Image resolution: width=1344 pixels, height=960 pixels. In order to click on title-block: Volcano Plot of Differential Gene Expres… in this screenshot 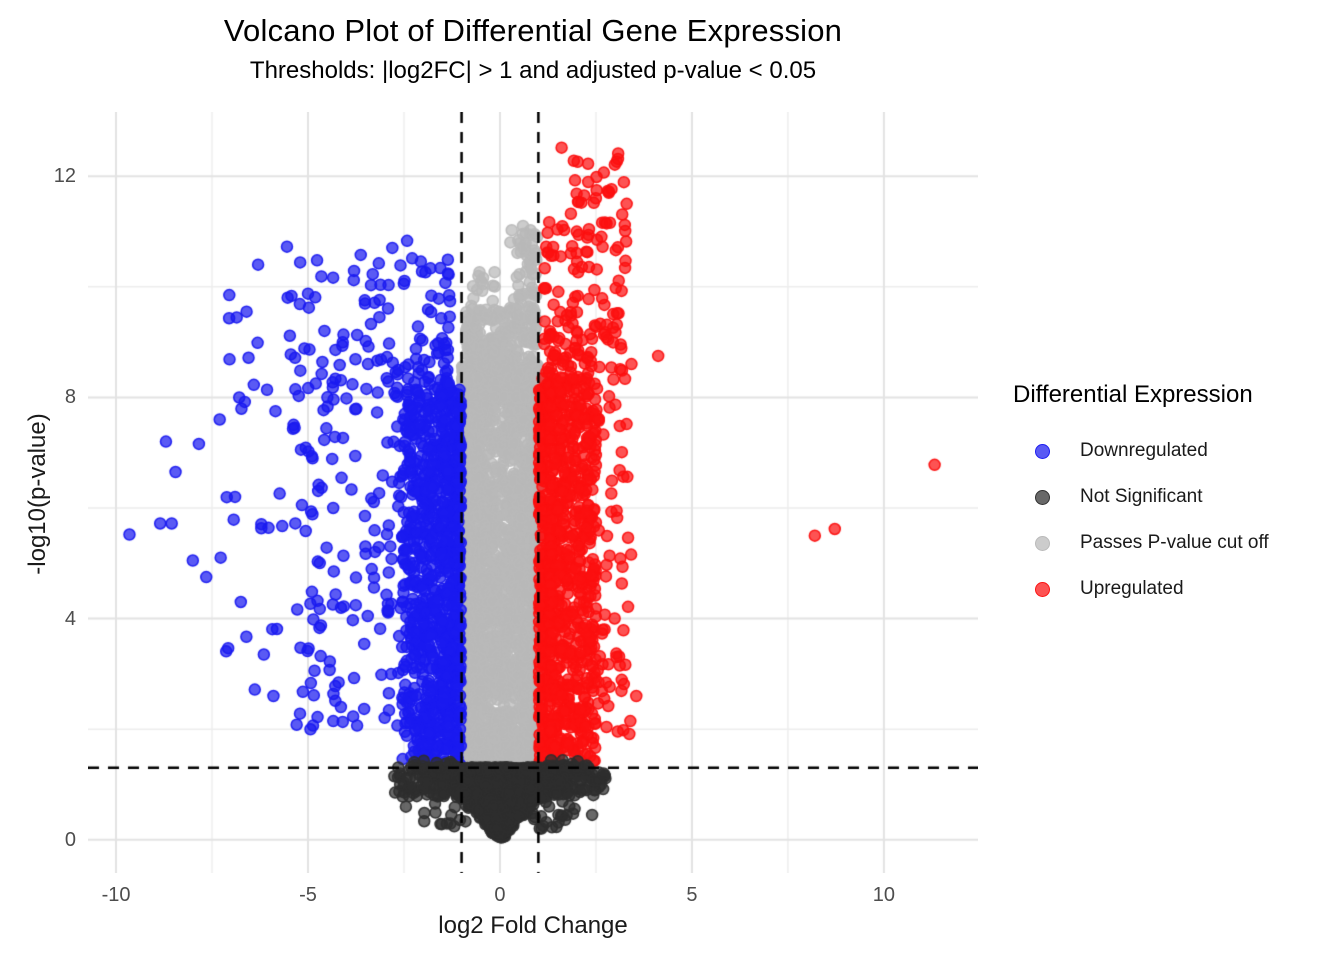, I will do `click(533, 49)`.